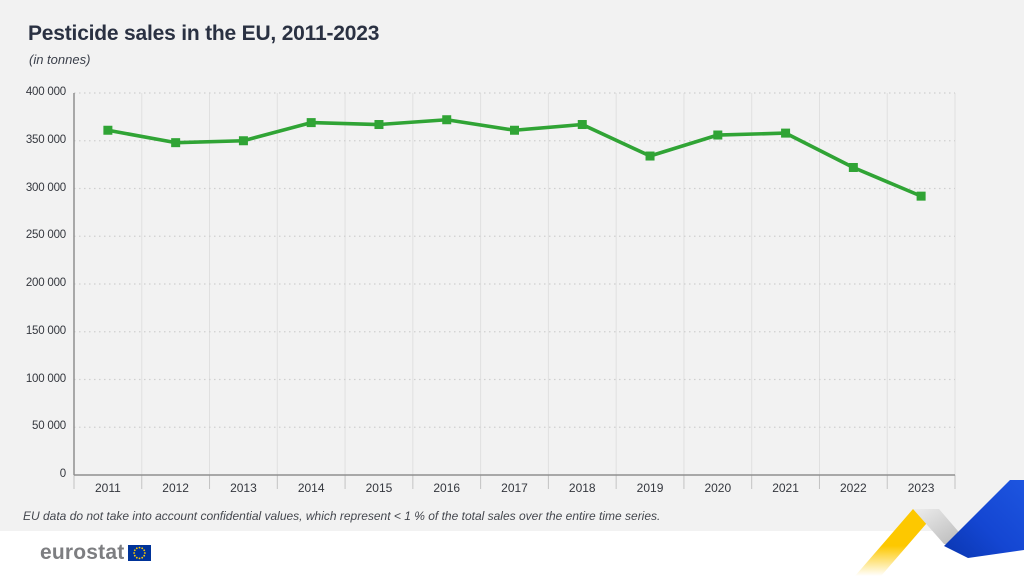  Describe the element at coordinates (514, 488) in the screenshot. I see `x-tick-label: 2017` at that location.